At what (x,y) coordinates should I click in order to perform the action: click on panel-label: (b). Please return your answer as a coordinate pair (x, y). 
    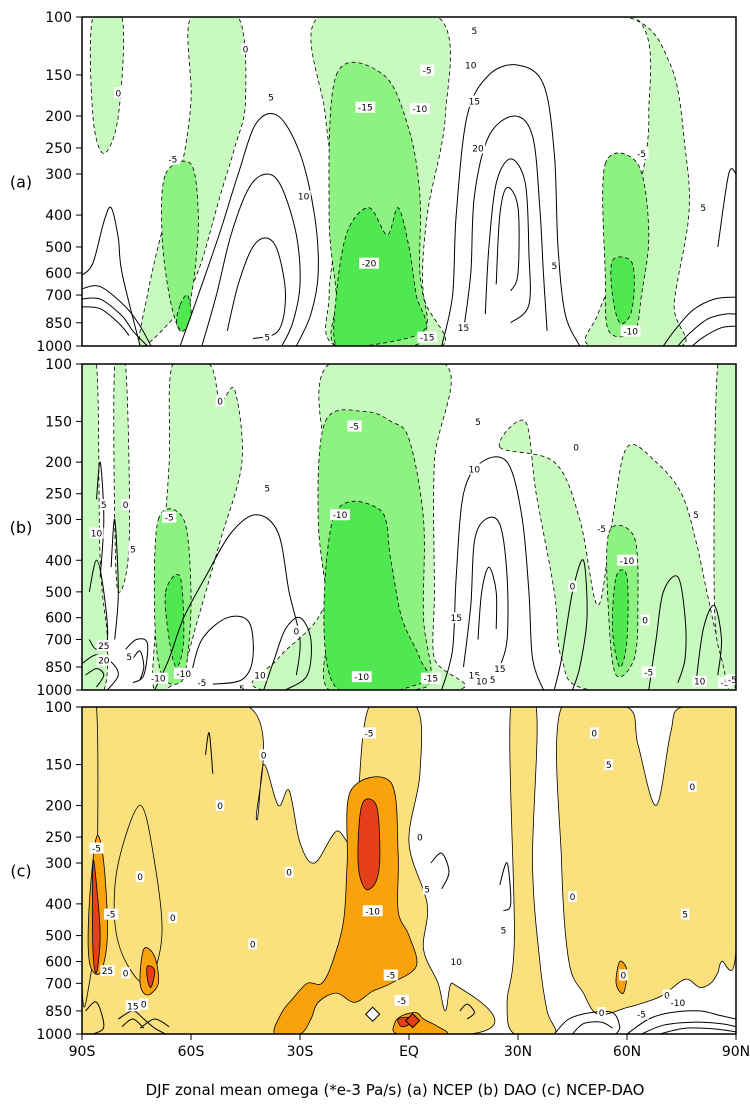
    Looking at the image, I should click on (21, 527).